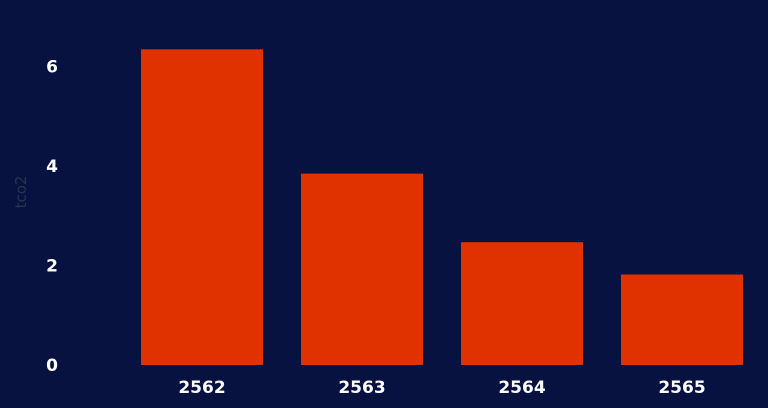 The width and height of the screenshot is (768, 408). I want to click on x-axis-ticks: 2562 2563 2564 2565, so click(441, 388).